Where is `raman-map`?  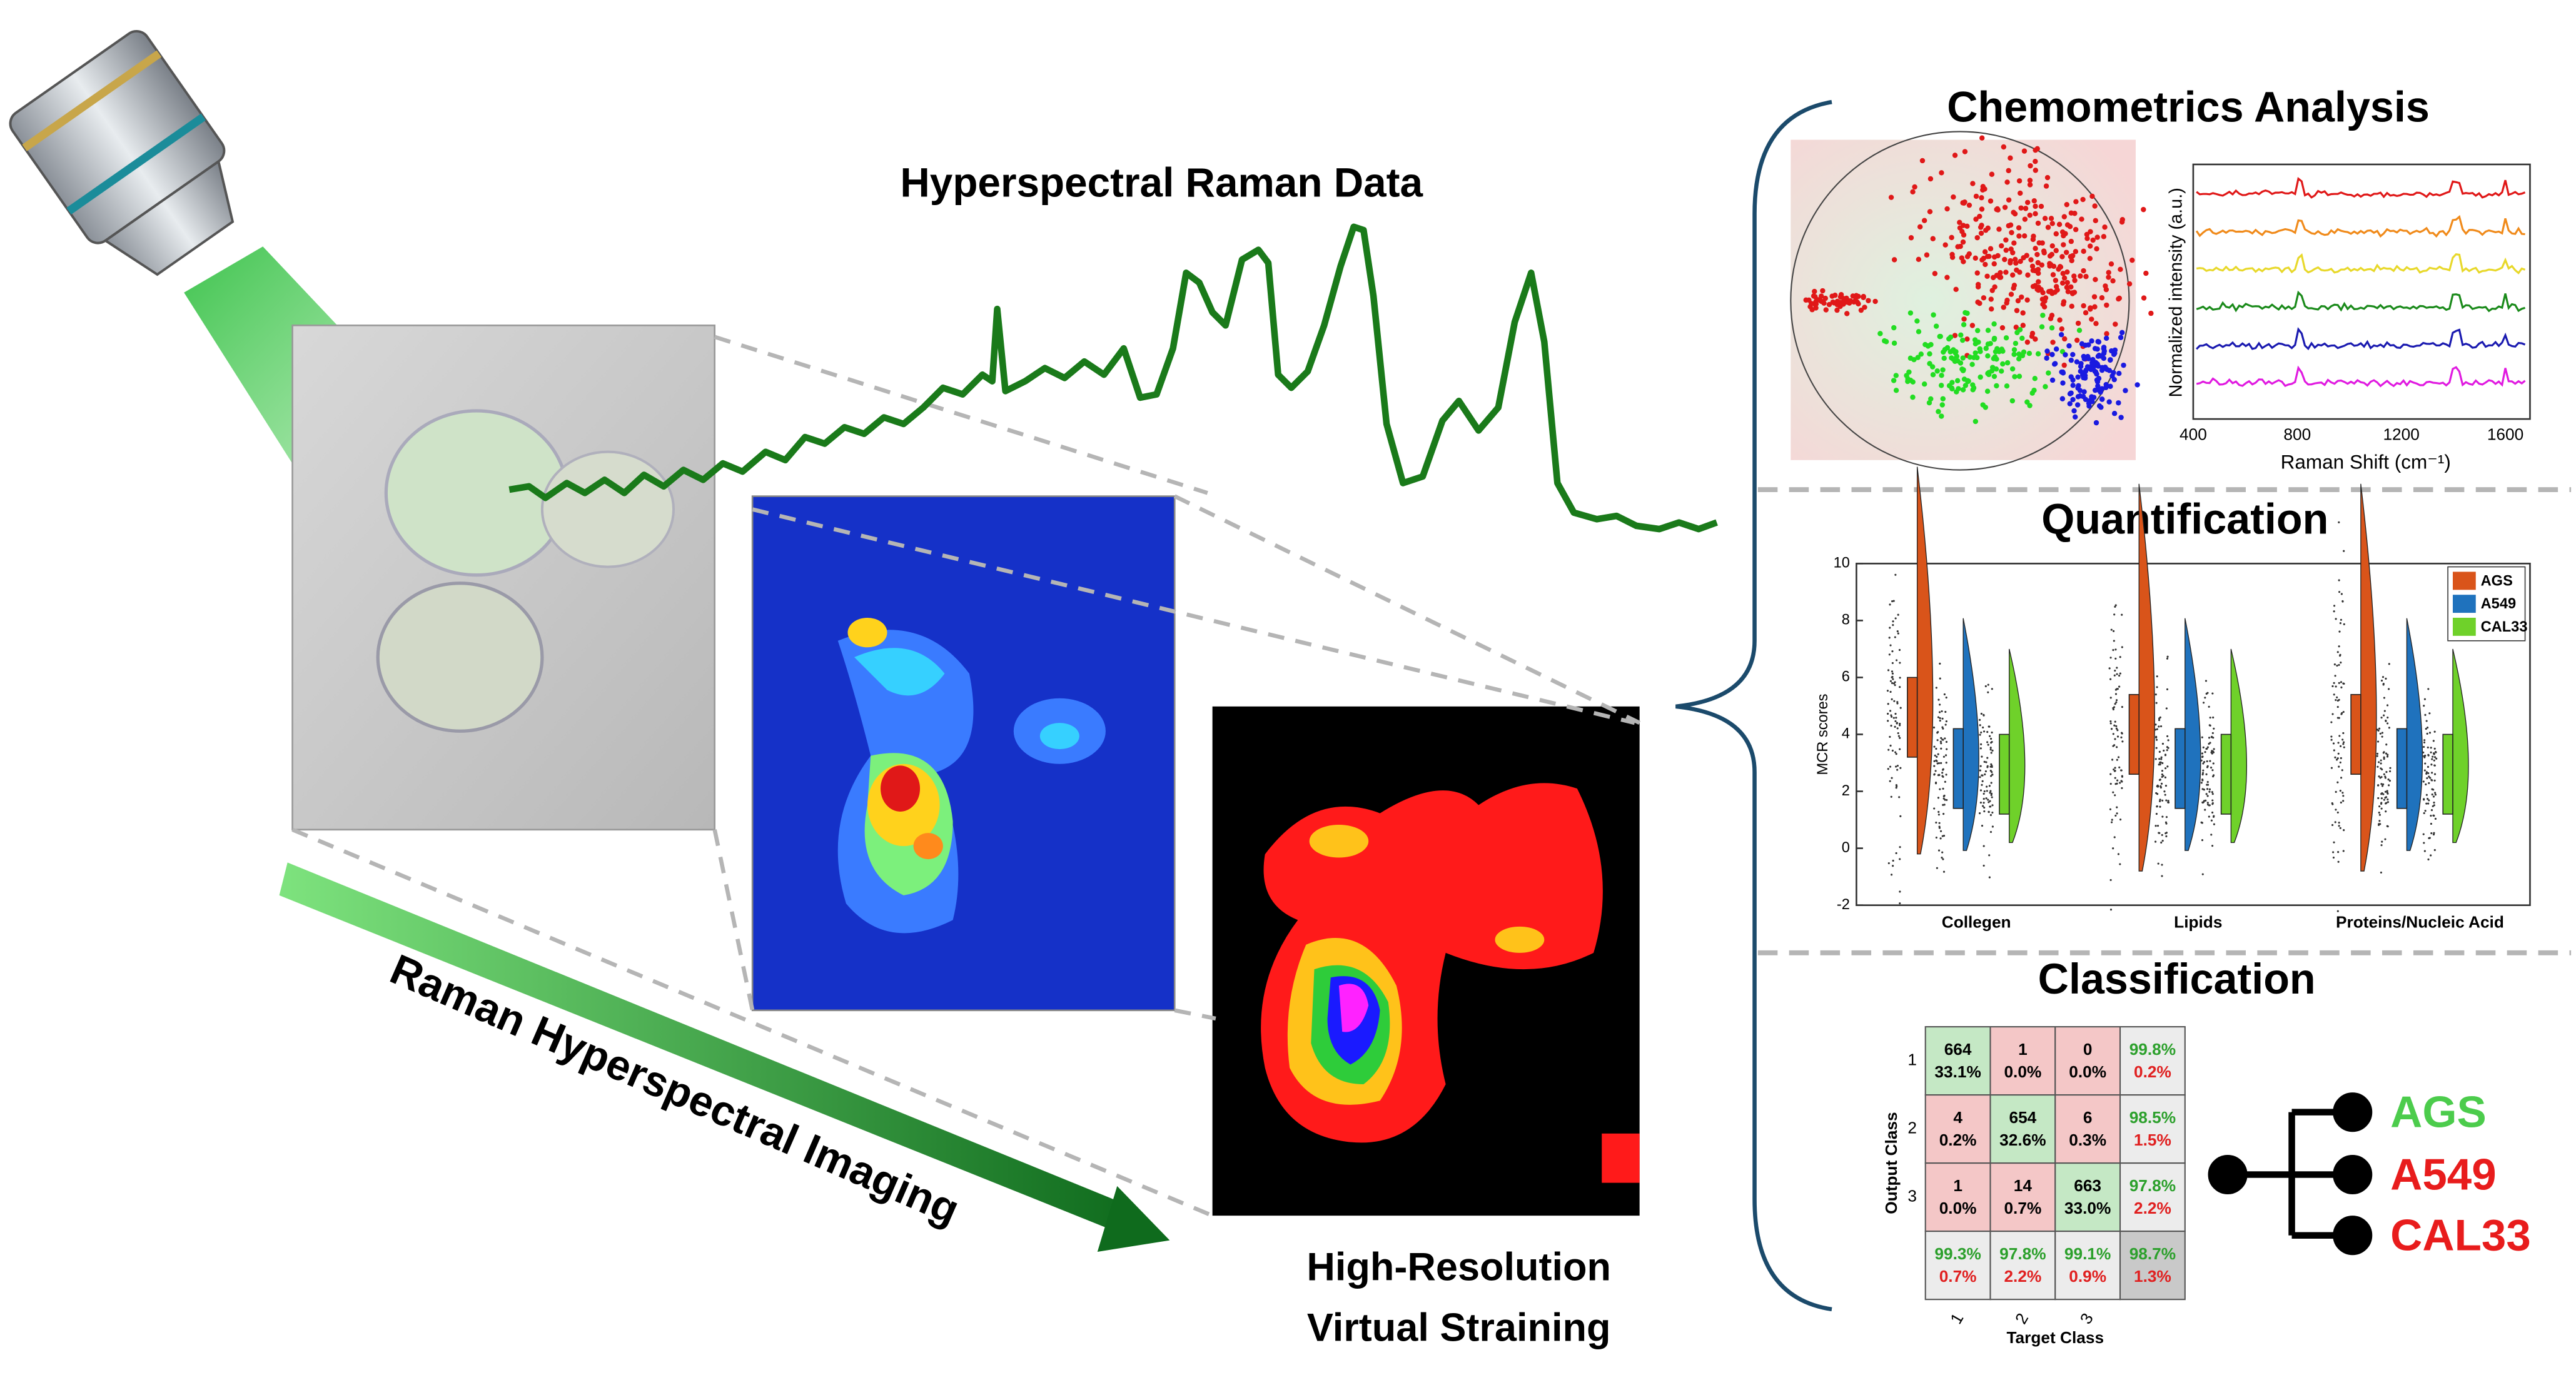 raman-map is located at coordinates (964, 753).